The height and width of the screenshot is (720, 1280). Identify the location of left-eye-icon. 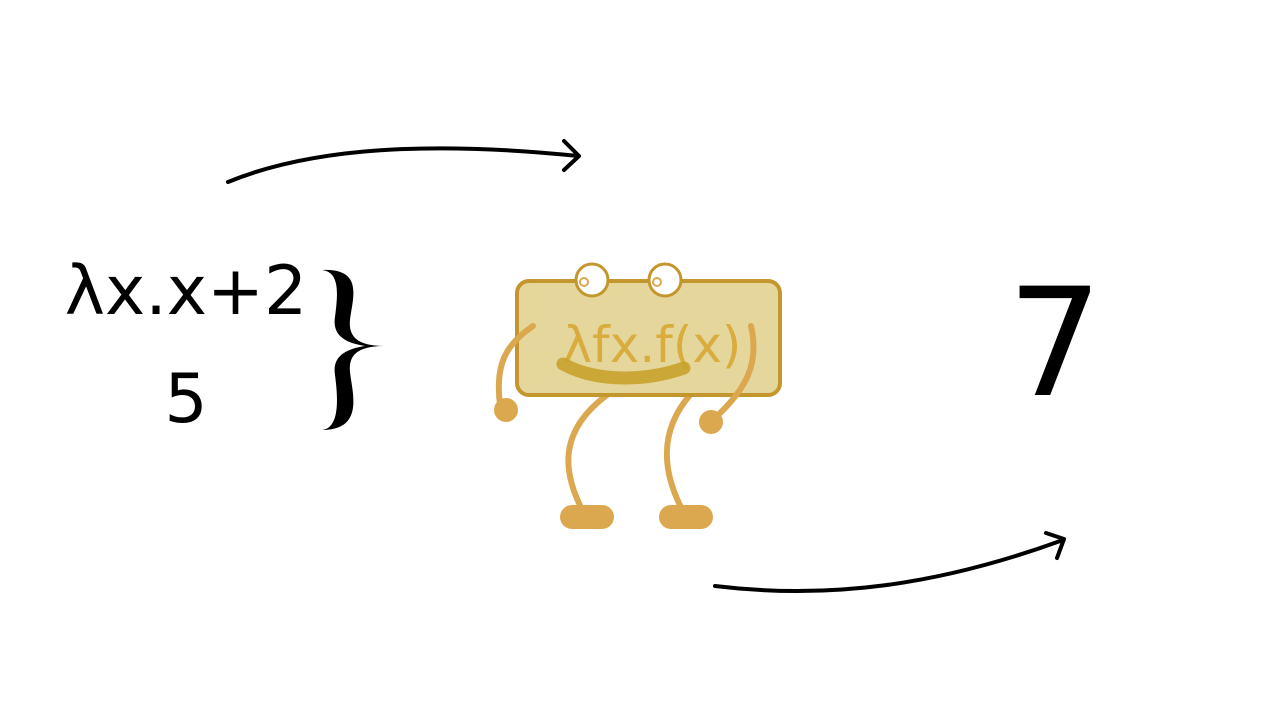
(592, 280).